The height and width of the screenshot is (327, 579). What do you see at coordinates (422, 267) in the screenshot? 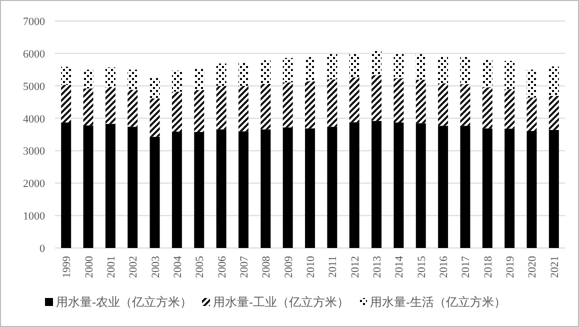
I see `x-tick-label: 2015` at bounding box center [422, 267].